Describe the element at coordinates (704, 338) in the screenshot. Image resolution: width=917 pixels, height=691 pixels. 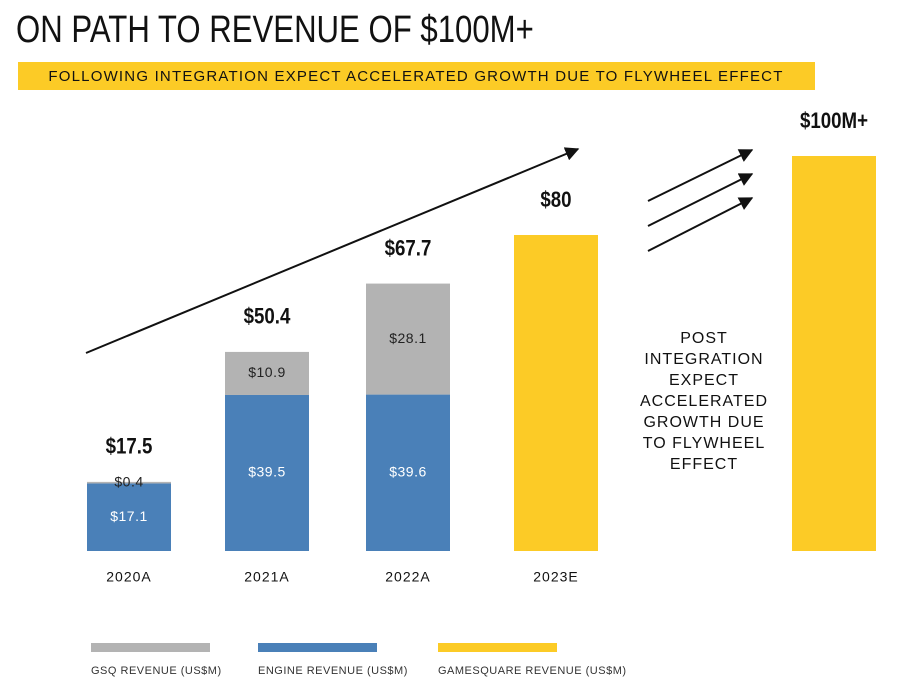
I see `annotation: POST` at that location.